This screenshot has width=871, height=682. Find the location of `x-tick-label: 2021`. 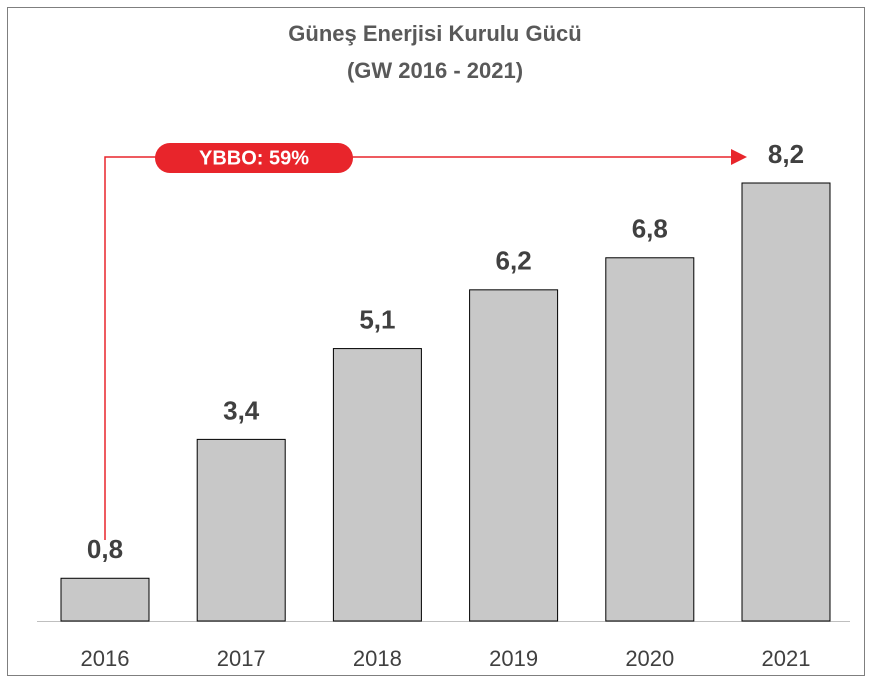

x-tick-label: 2021 is located at coordinates (786, 658).